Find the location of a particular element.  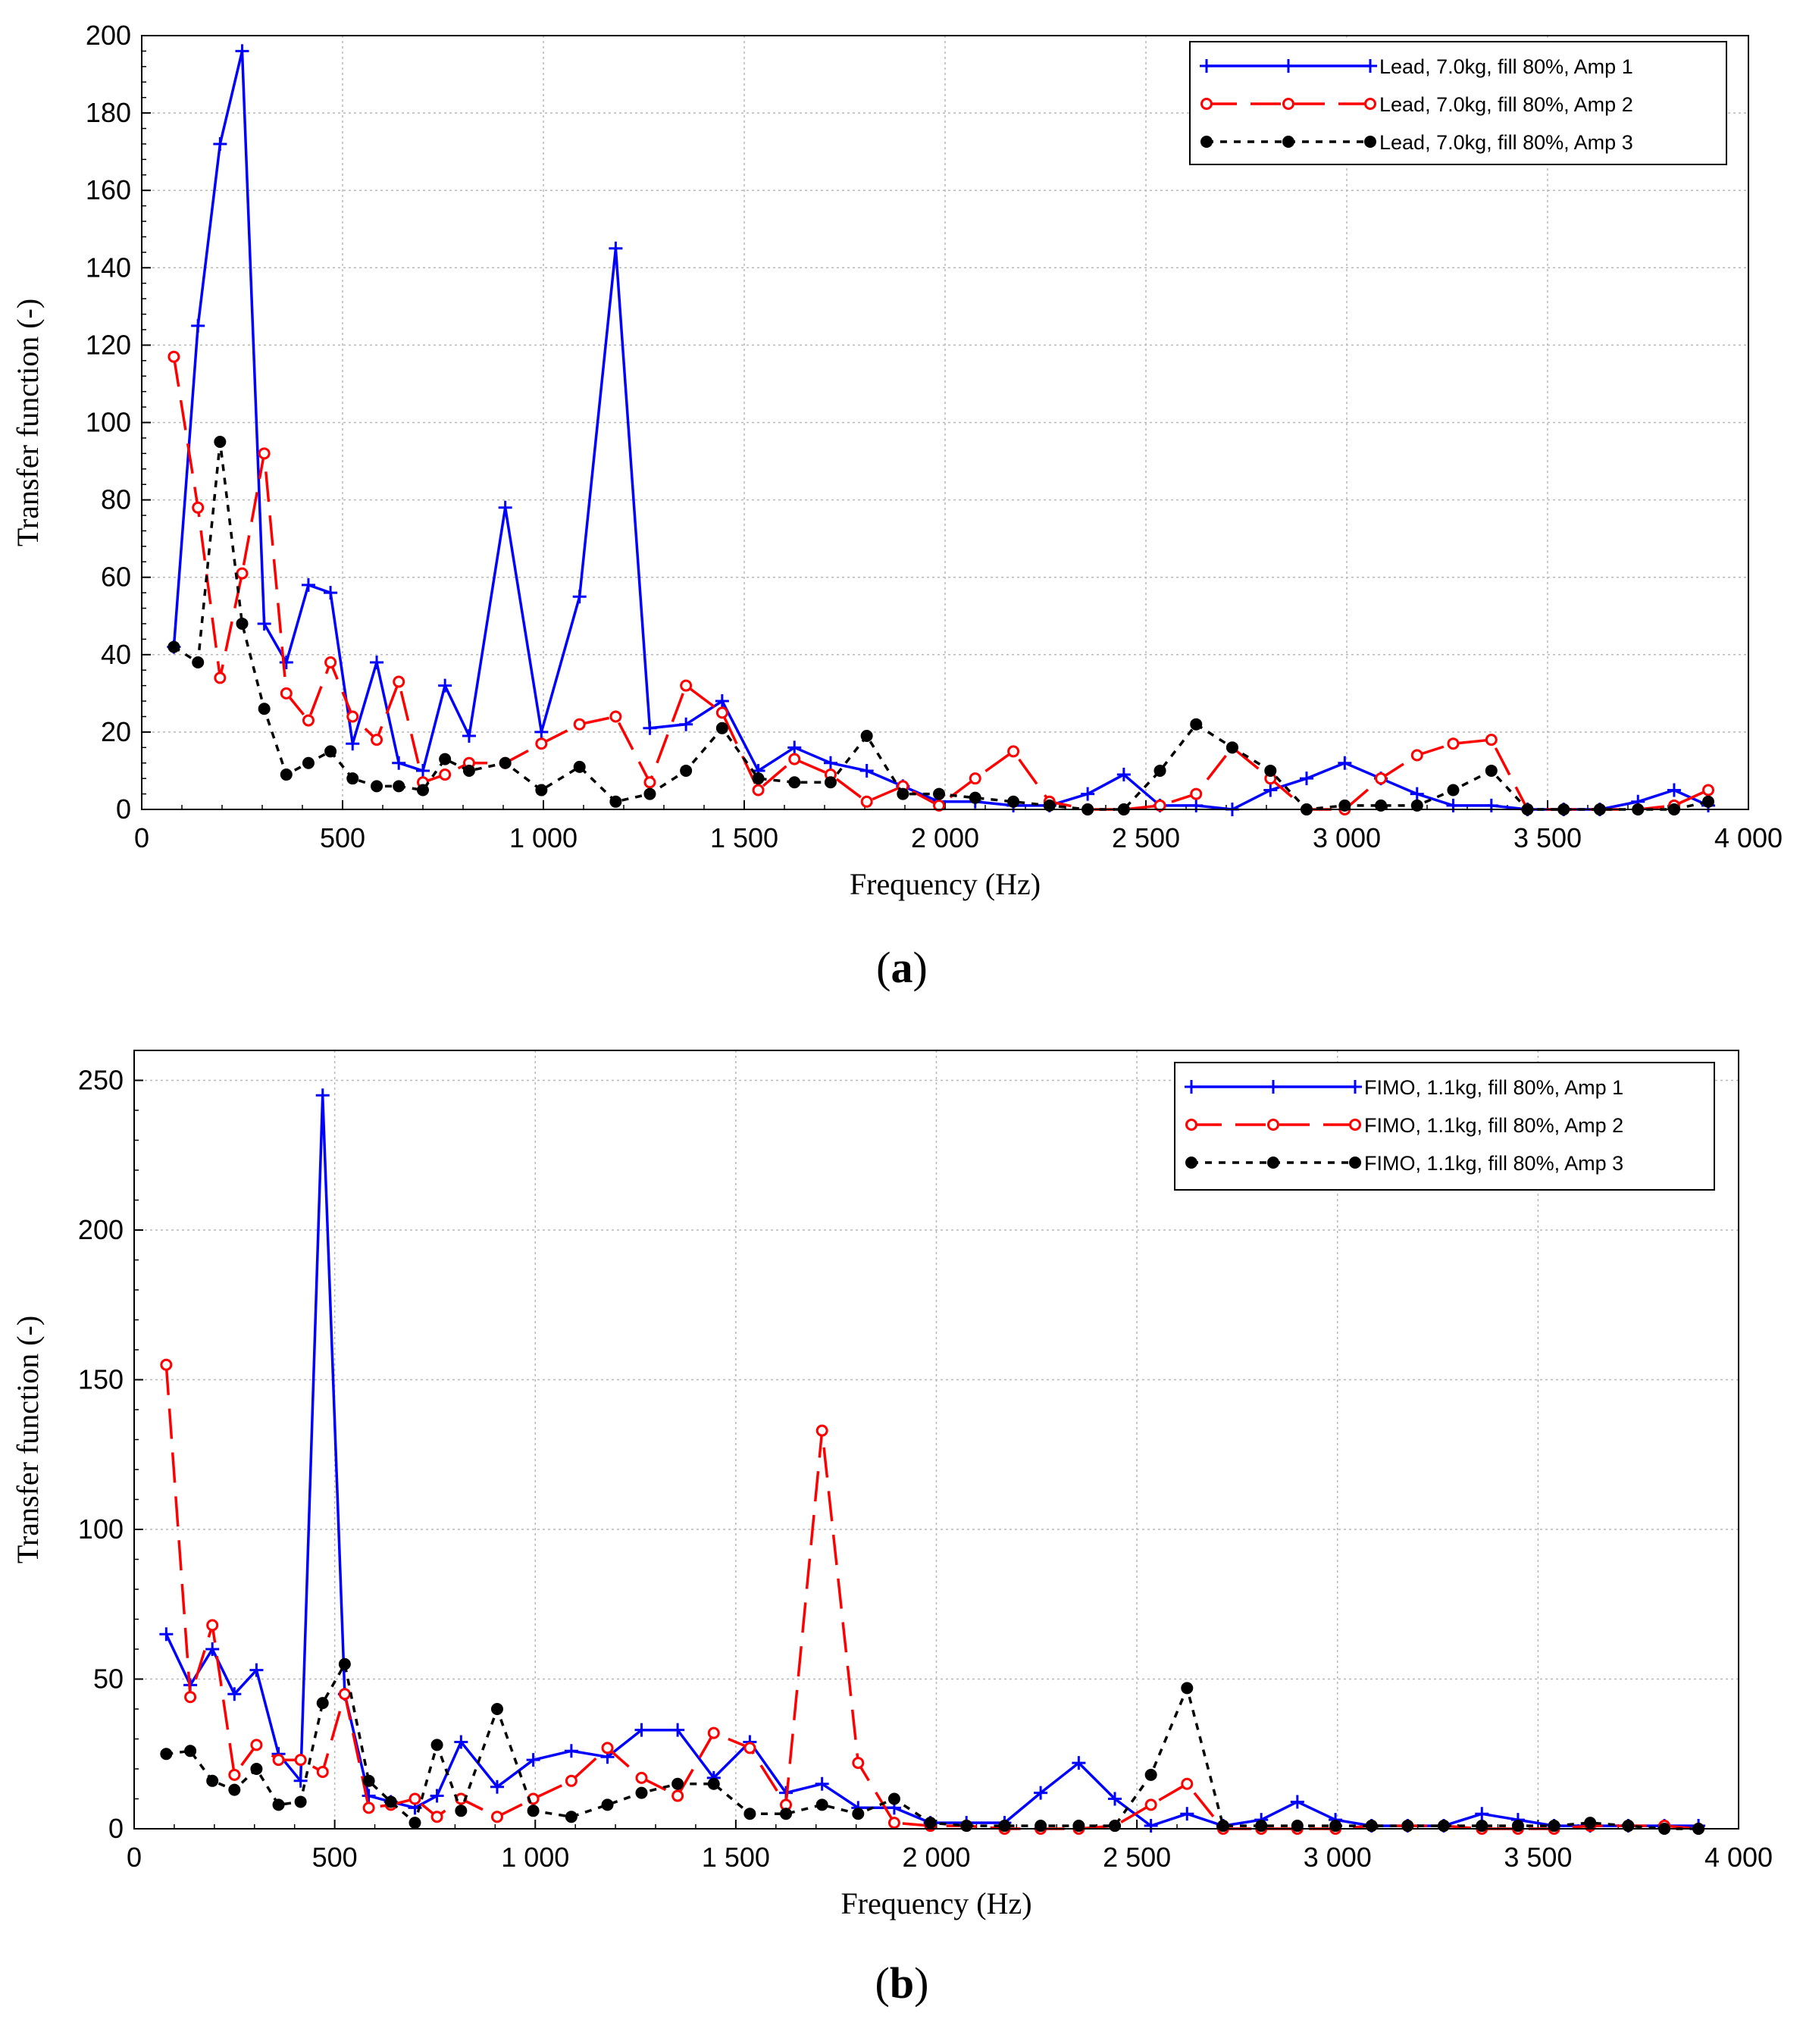

legend-label: Lead, 7.0kg, fill 80%, Amp 3 is located at coordinates (1506, 142).